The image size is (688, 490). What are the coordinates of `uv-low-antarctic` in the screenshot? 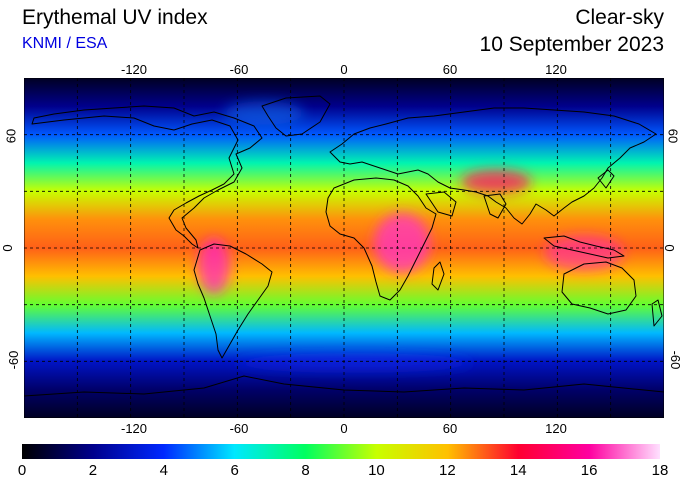 It's located at (354, 363).